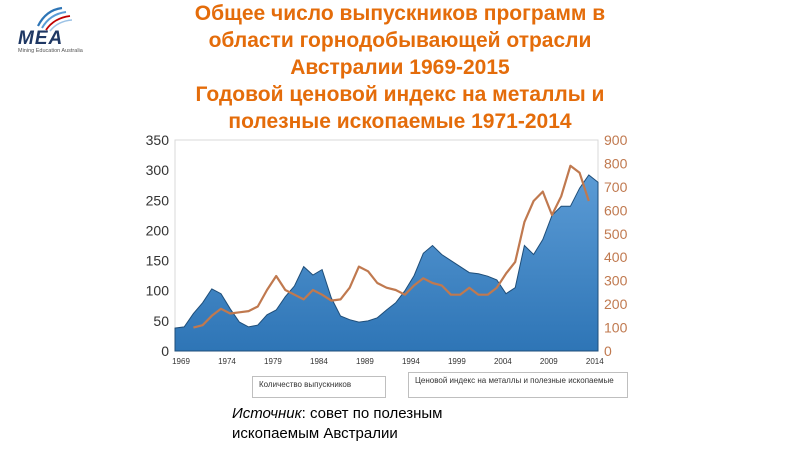 The width and height of the screenshot is (800, 450). Describe the element at coordinates (457, 361) in the screenshot. I see `x-tick-label: 1999` at that location.